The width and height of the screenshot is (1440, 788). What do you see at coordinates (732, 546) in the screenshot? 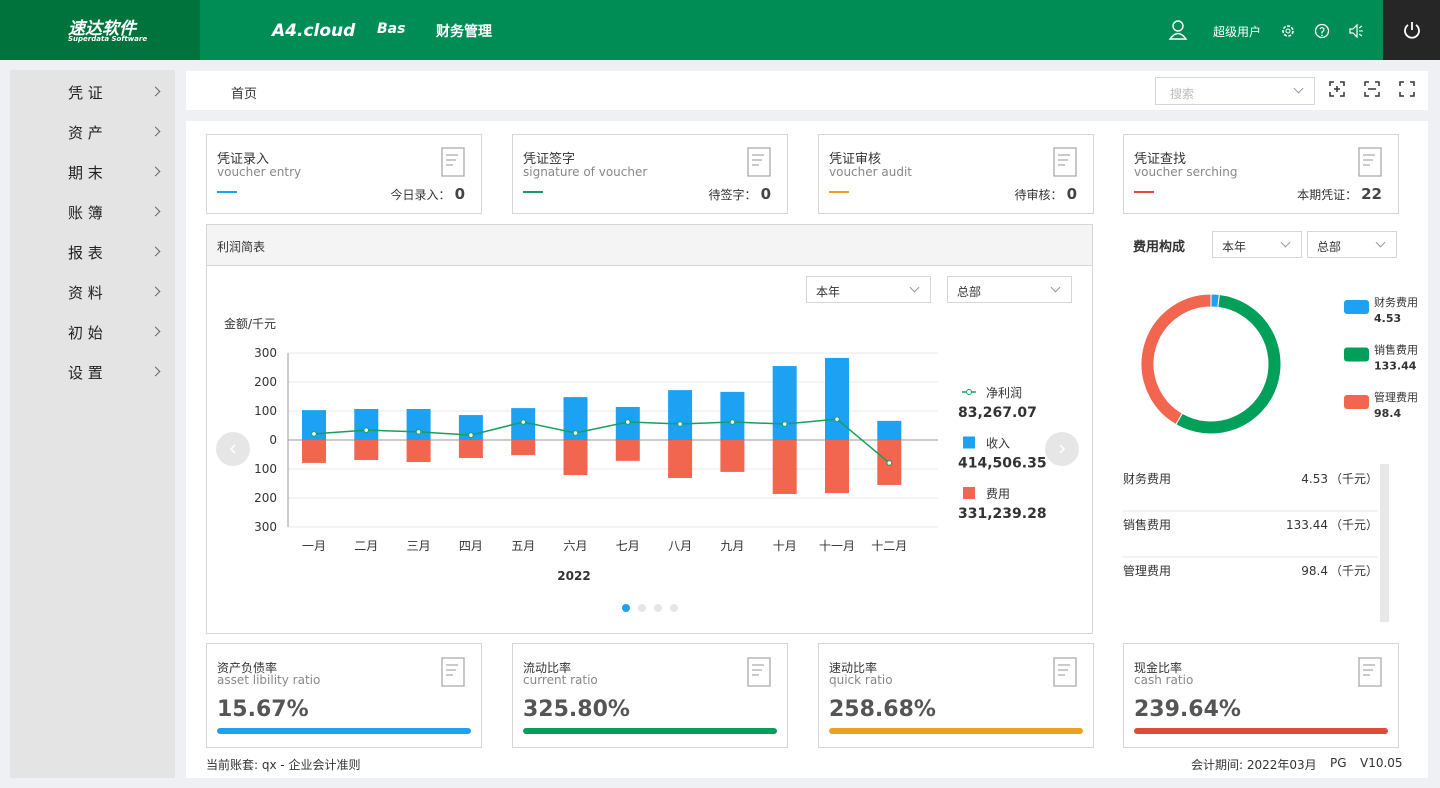
I see `x-tick-label: 九月` at bounding box center [732, 546].